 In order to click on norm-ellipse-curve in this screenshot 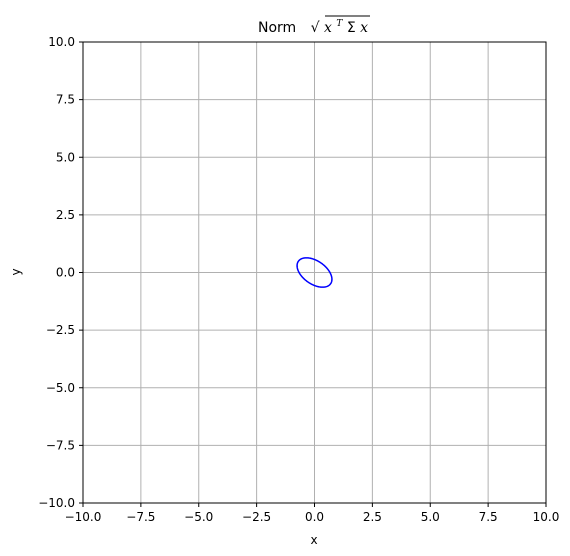, I will do `click(314, 272)`.